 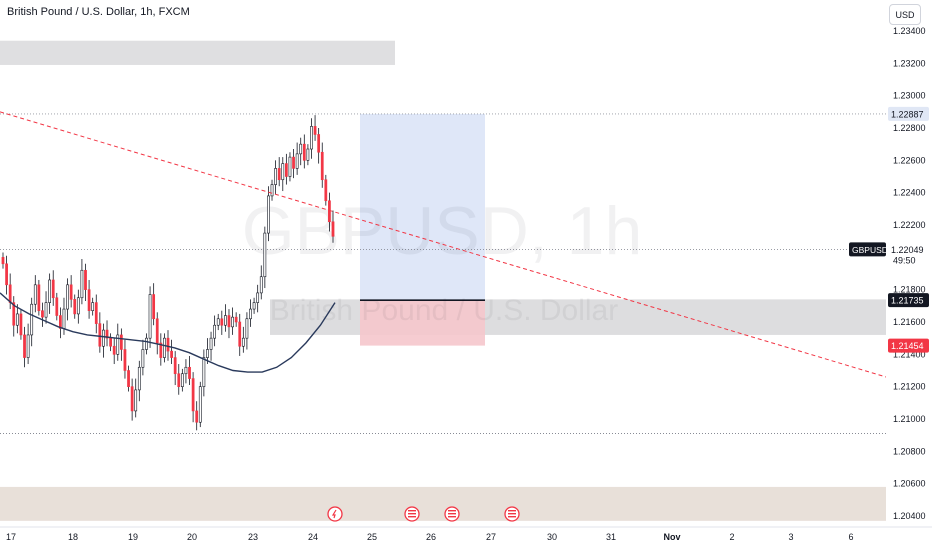 I want to click on y-tick-label: 1.20800, so click(x=909, y=451).